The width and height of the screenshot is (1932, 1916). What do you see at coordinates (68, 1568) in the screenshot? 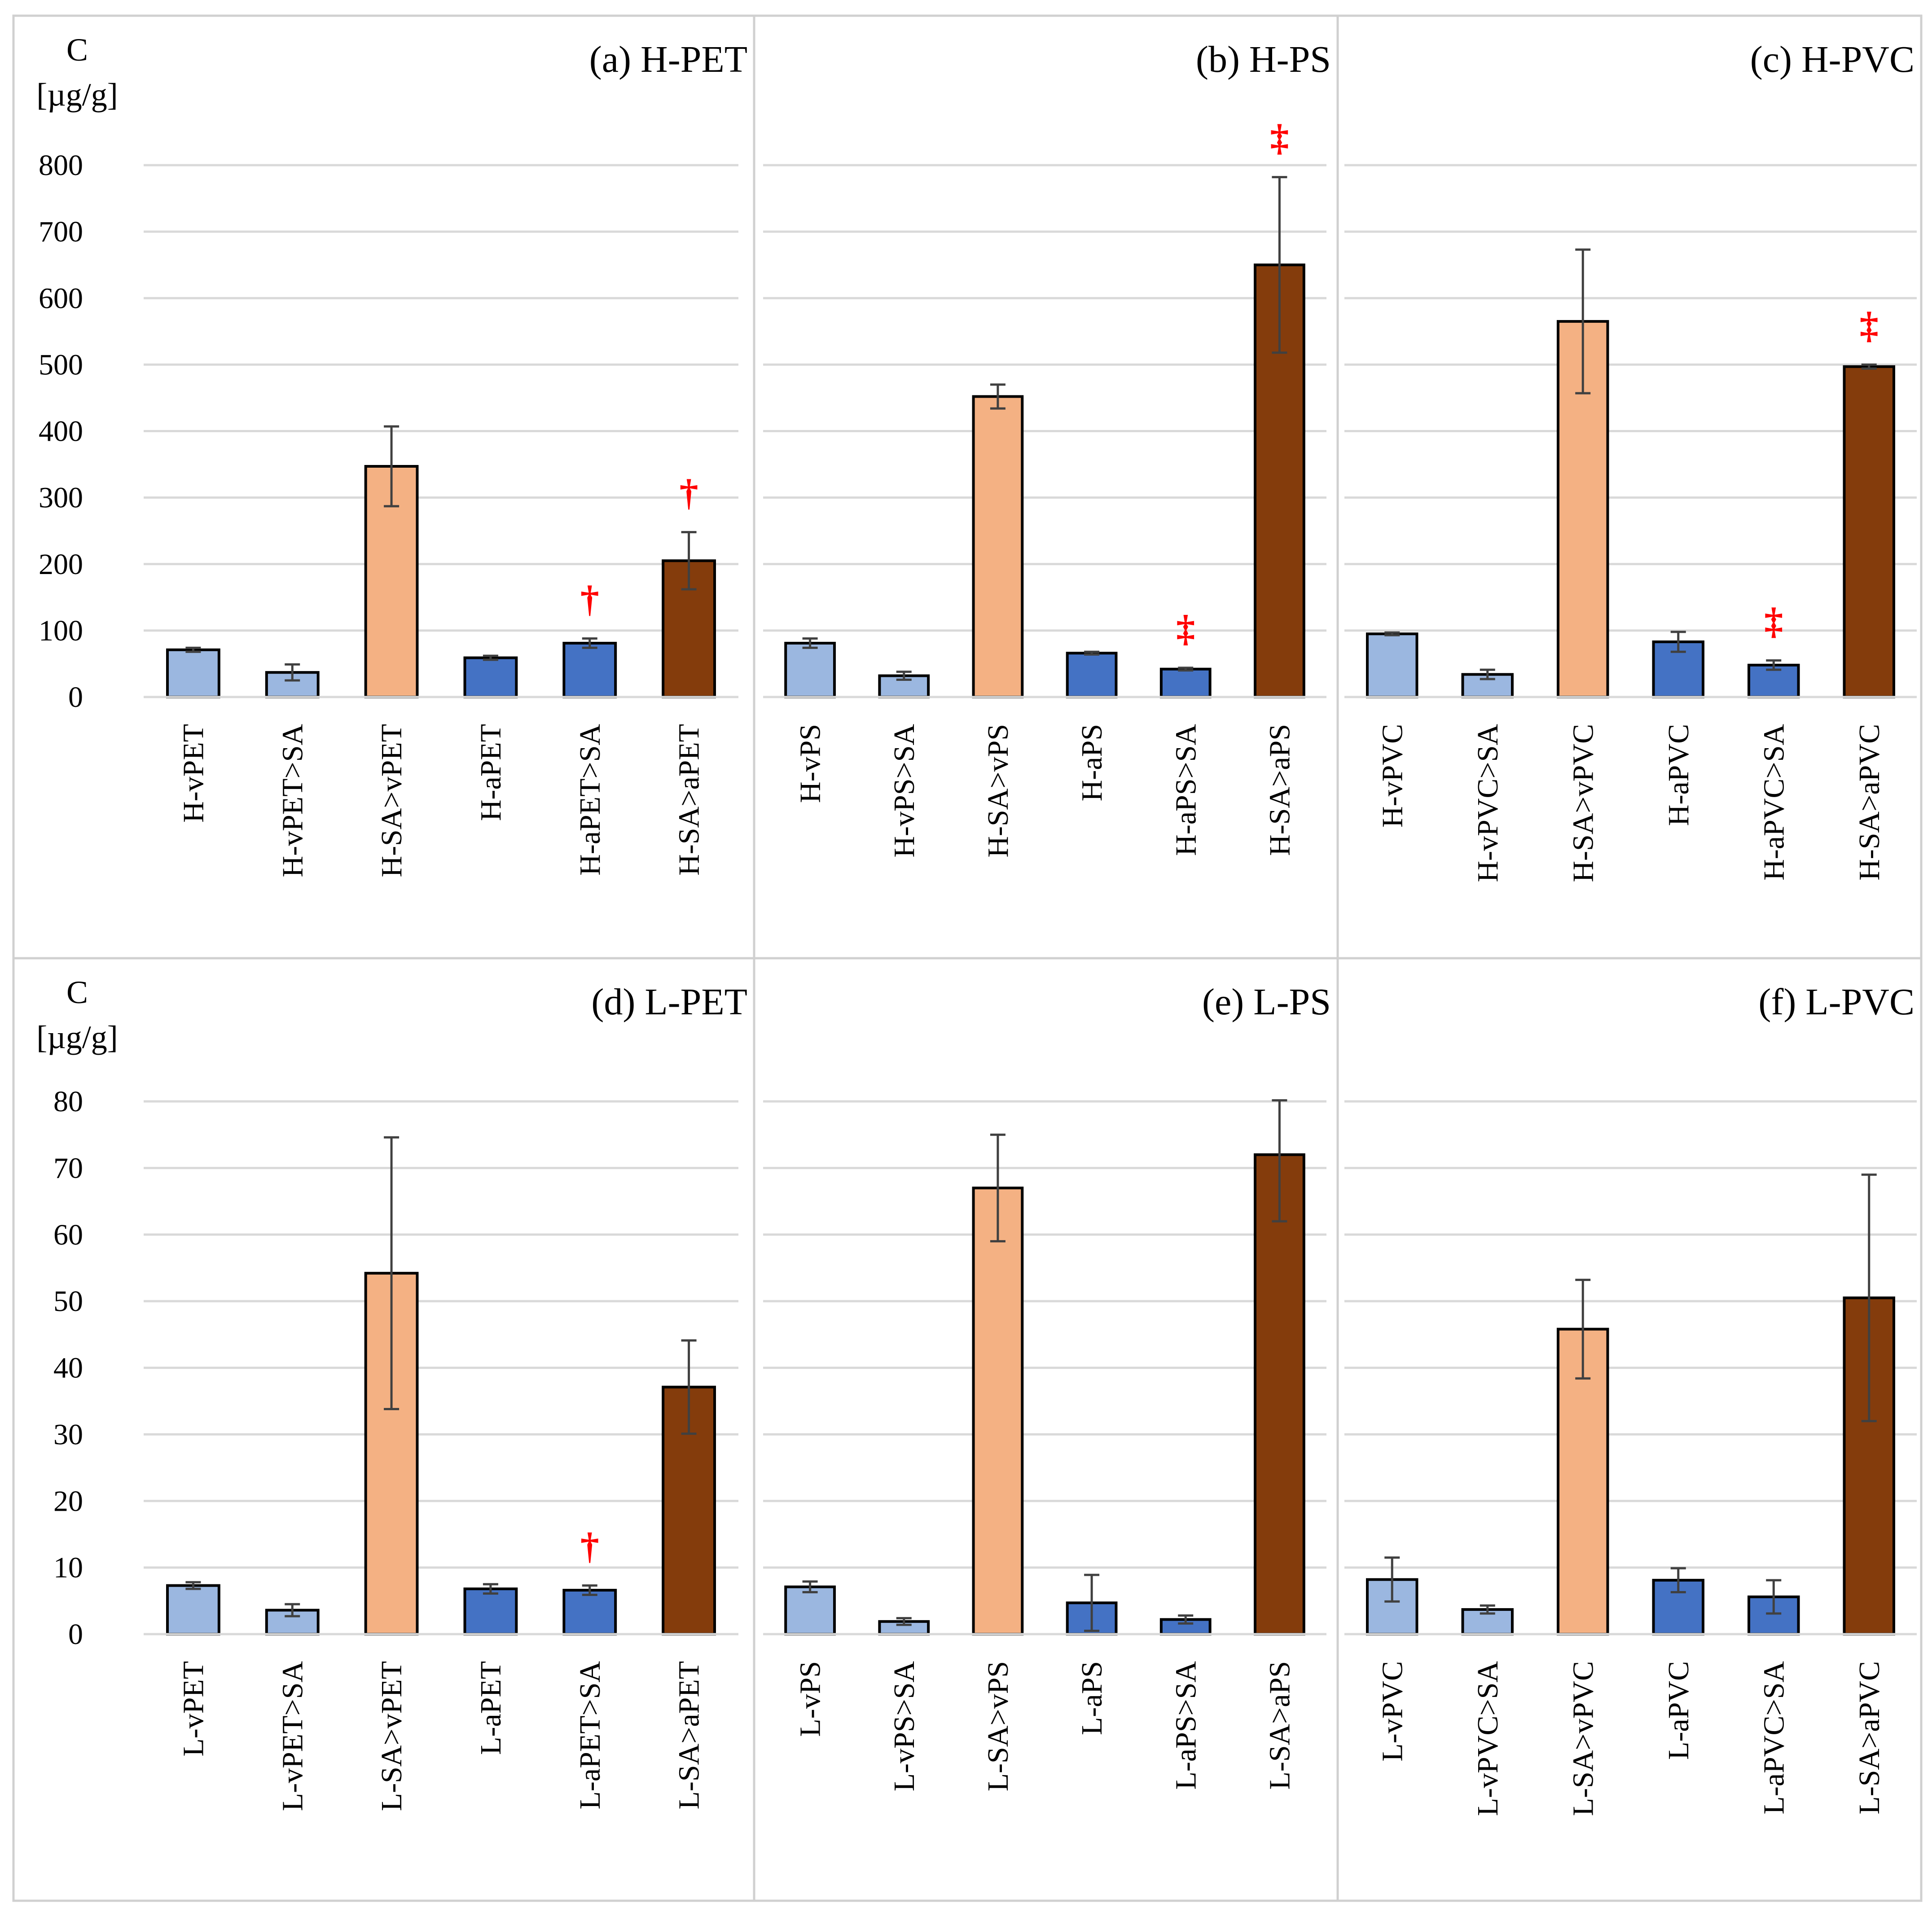
I see `y-tick-label: 10` at bounding box center [68, 1568].